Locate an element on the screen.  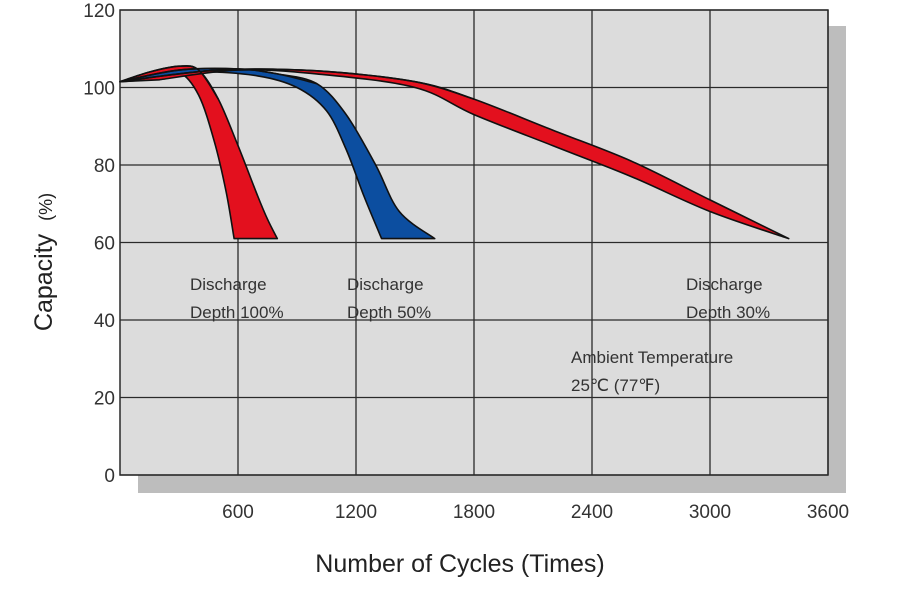
y-axis-title-label: Capacity is located at coordinates (44, 282).